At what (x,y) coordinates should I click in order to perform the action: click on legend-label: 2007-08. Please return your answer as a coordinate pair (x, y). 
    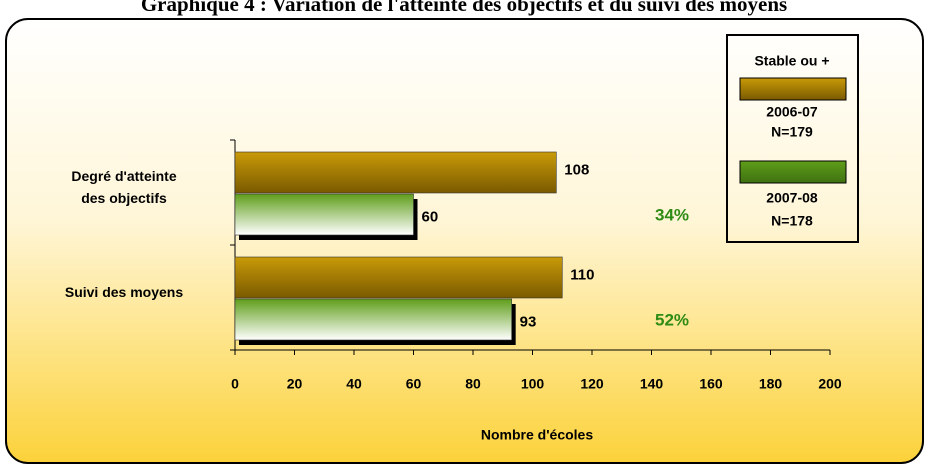
    Looking at the image, I should click on (792, 198).